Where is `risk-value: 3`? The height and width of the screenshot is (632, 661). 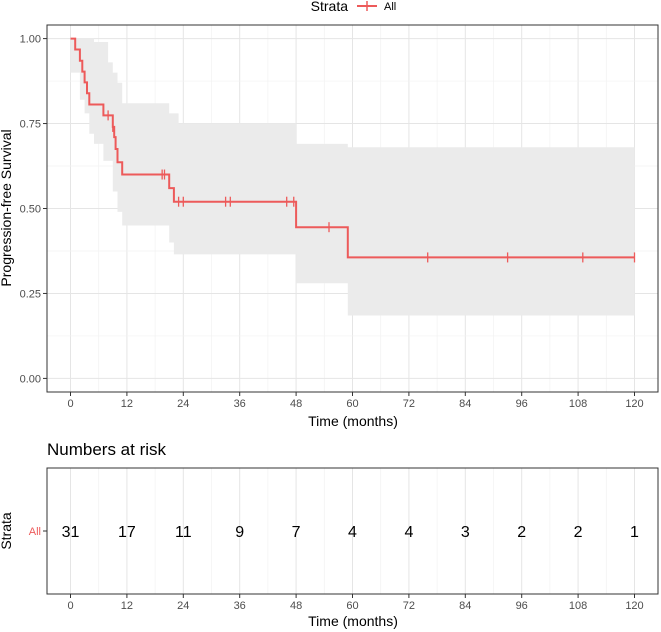
risk-value: 3 is located at coordinates (465, 532).